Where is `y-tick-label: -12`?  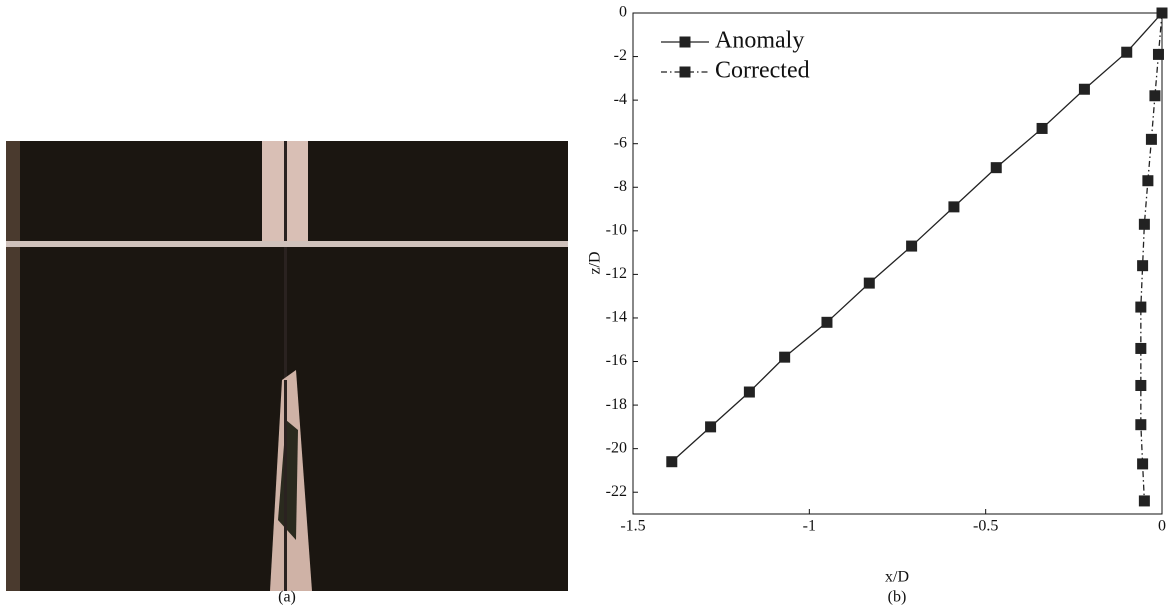
y-tick-label: -12 is located at coordinates (616, 273).